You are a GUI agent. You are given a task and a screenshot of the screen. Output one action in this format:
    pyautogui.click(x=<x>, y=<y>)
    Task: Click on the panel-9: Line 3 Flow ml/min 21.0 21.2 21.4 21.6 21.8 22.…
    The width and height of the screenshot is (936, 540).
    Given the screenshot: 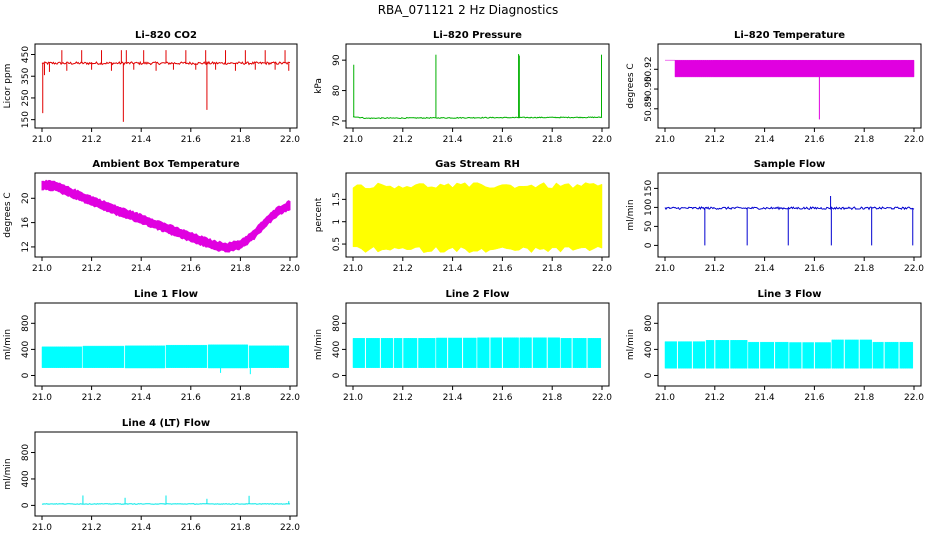 What is the action you would take?
    pyautogui.click(x=775, y=346)
    